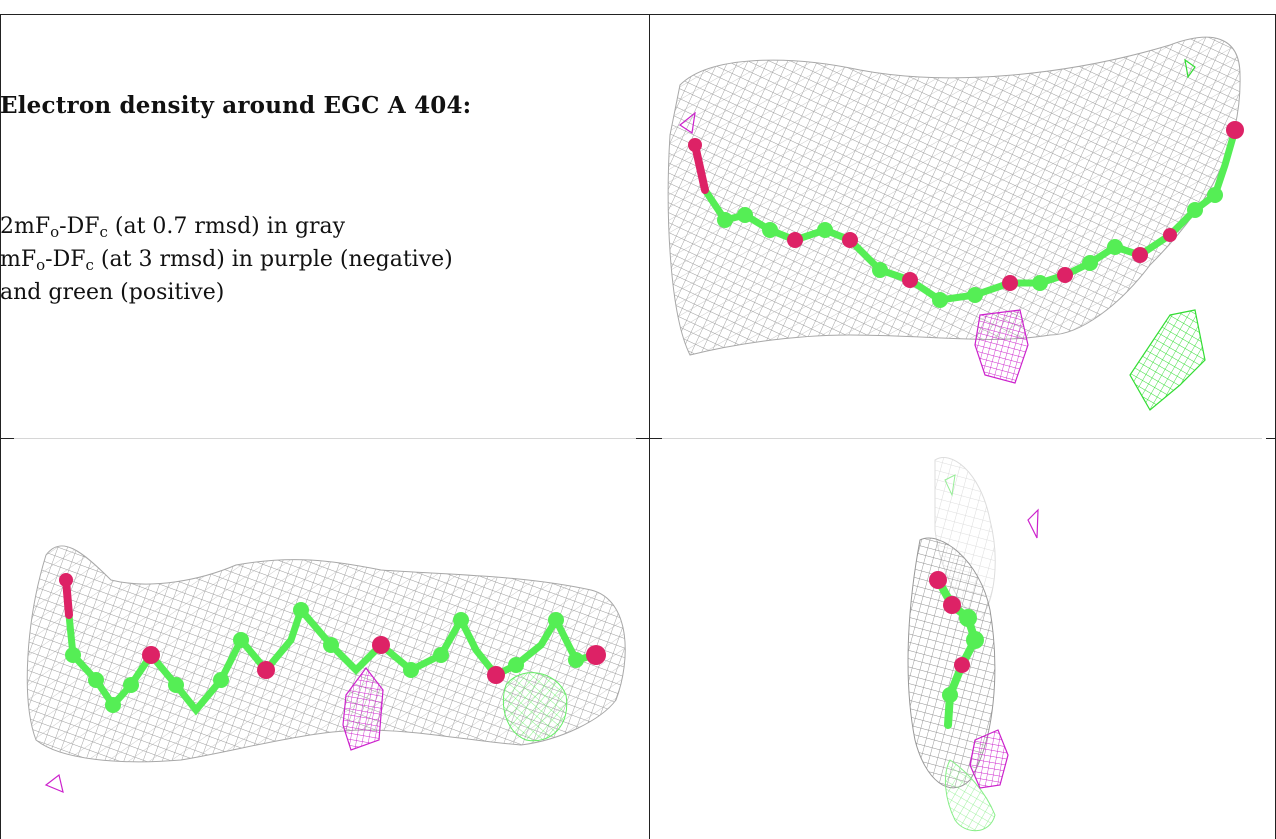  I want to click on caption-line-green: and green (positive), so click(112, 292).